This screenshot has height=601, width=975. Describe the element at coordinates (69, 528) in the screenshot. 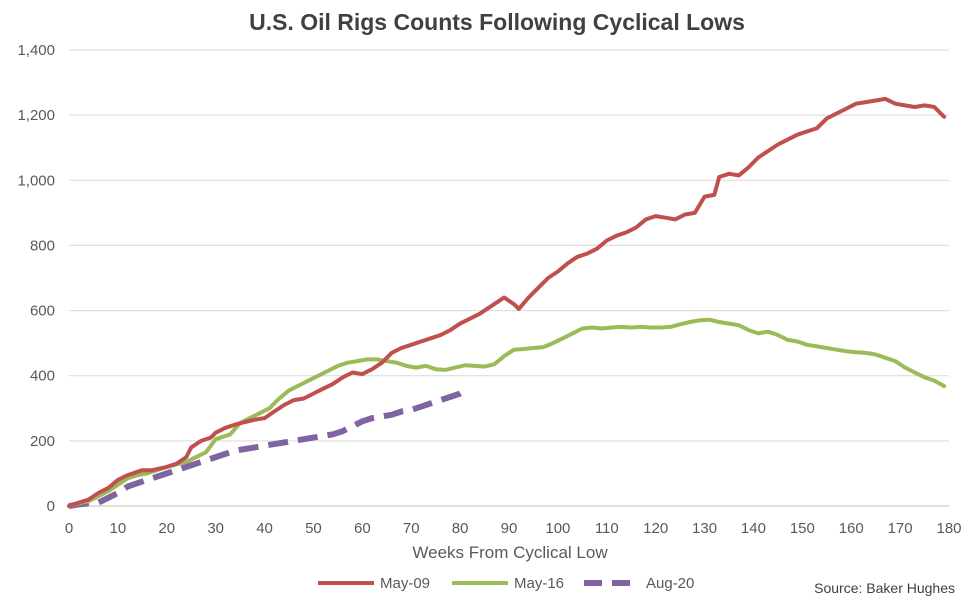

I see `x-tick-label: 0` at that location.